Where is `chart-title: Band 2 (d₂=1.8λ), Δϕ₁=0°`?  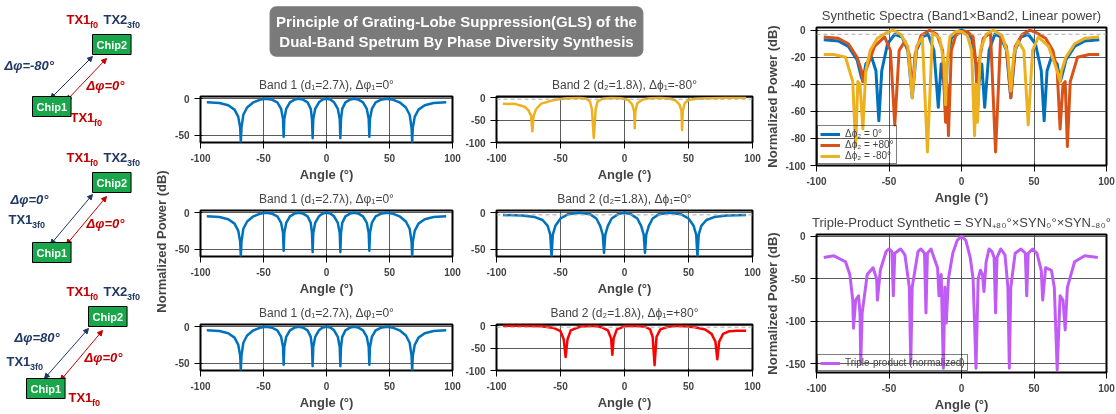
chart-title: Band 2 (d₂=1.8λ), Δϕ₁=0° is located at coordinates (624, 198).